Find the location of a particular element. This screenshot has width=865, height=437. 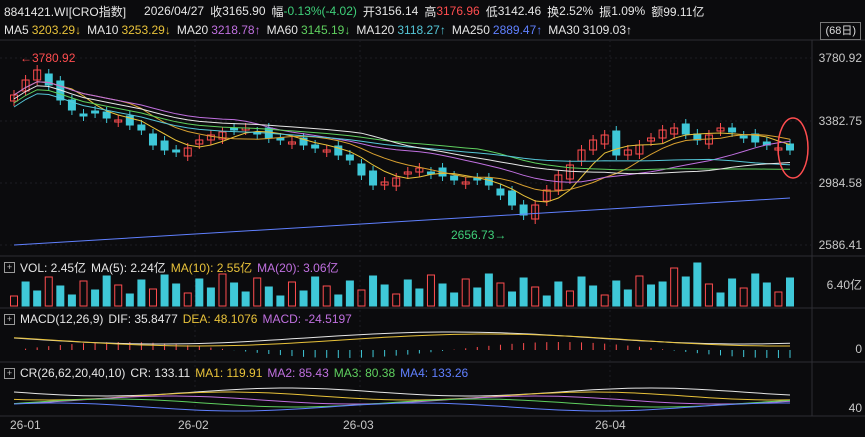

low-value: 3142.46 is located at coordinates (519, 11).